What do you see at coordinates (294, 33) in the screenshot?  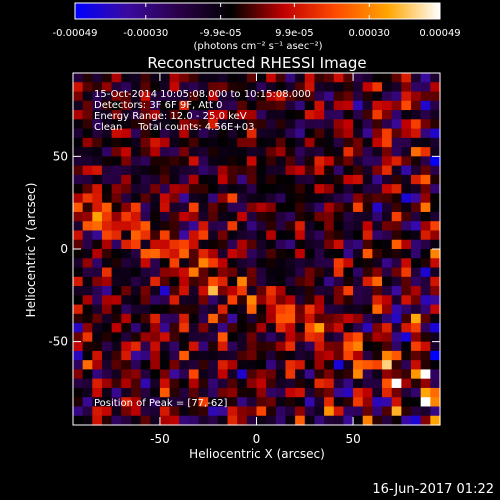 I see `colorbar-tick-label: 9.9e-05` at bounding box center [294, 33].